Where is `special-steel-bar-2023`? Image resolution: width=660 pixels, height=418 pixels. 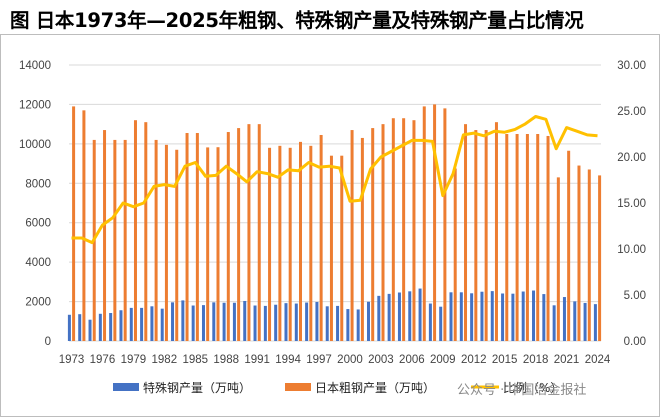
special-steel-bar-2023 is located at coordinates (585, 321).